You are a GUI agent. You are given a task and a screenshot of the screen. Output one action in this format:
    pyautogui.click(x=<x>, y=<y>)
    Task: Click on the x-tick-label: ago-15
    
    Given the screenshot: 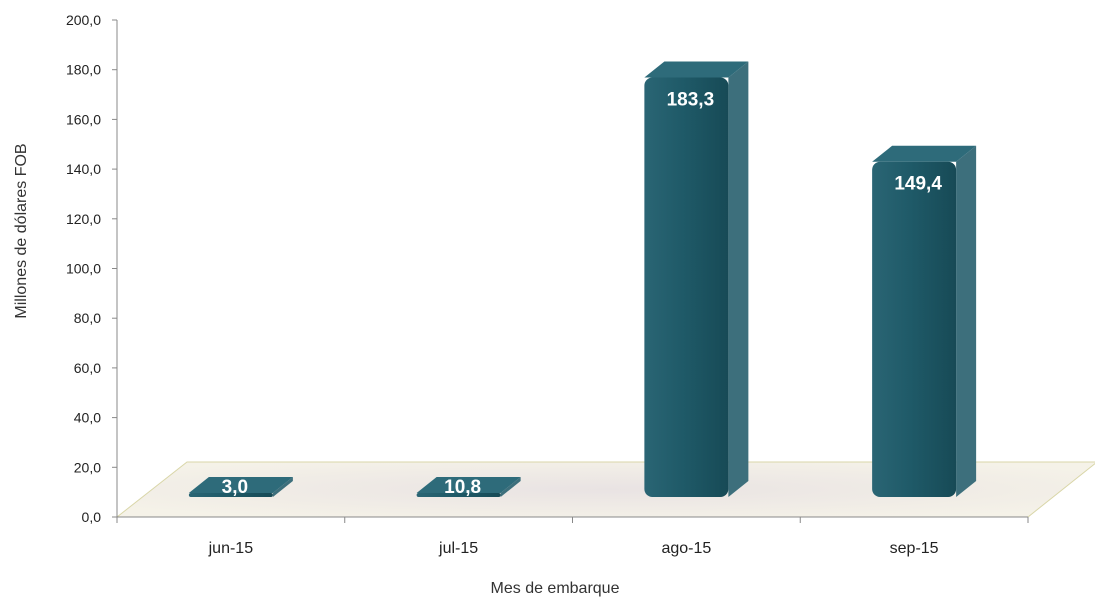 What is the action you would take?
    pyautogui.click(x=686, y=548)
    